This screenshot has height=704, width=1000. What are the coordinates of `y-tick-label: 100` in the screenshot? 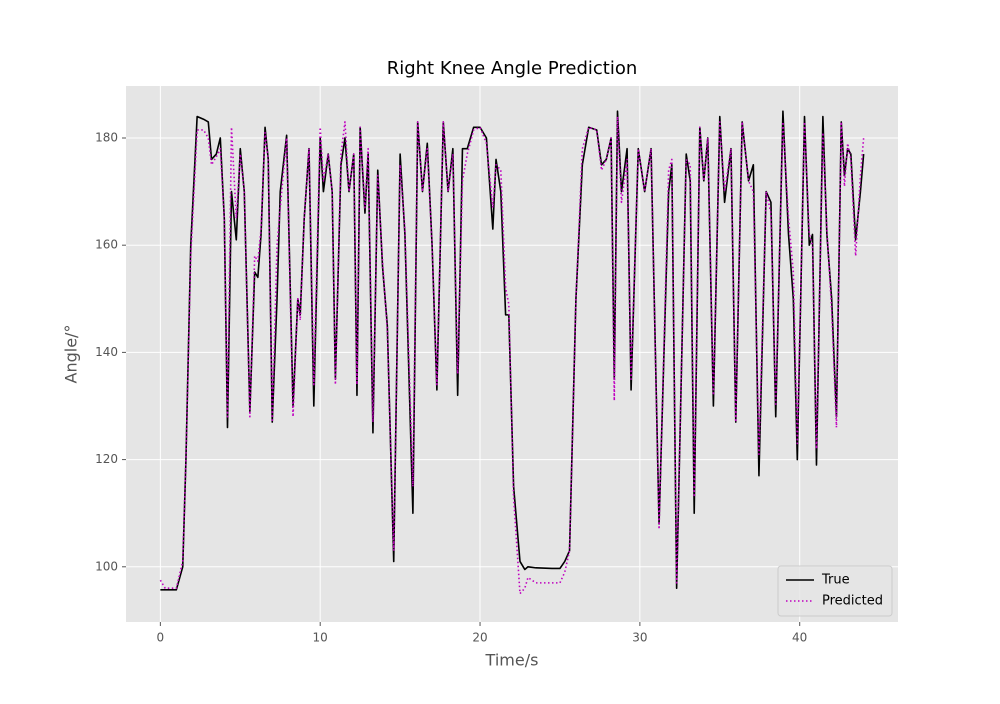 It's located at (106, 566).